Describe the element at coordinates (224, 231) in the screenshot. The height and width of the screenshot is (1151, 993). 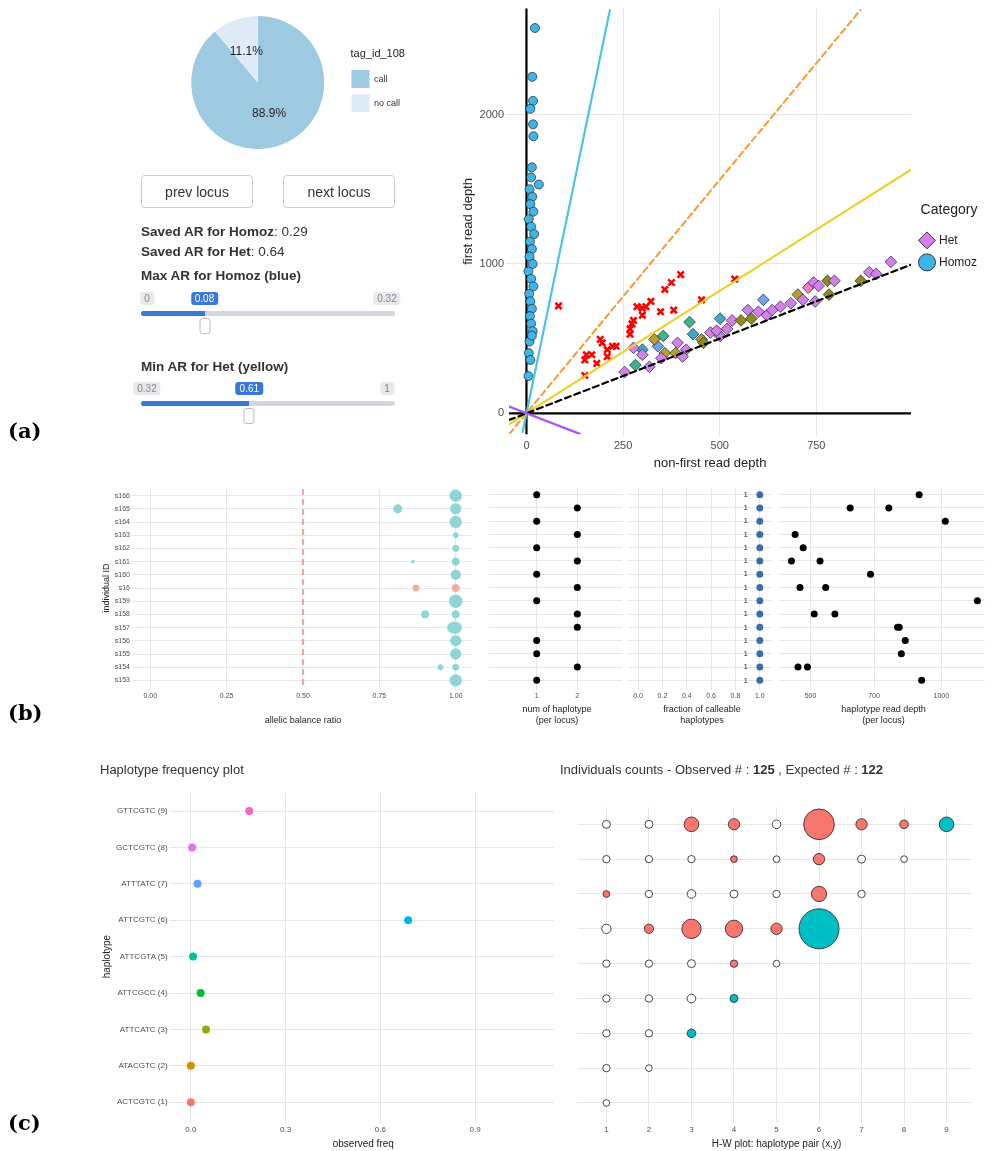
I see `text: Saved AR for Homoz: 0.29` at that location.